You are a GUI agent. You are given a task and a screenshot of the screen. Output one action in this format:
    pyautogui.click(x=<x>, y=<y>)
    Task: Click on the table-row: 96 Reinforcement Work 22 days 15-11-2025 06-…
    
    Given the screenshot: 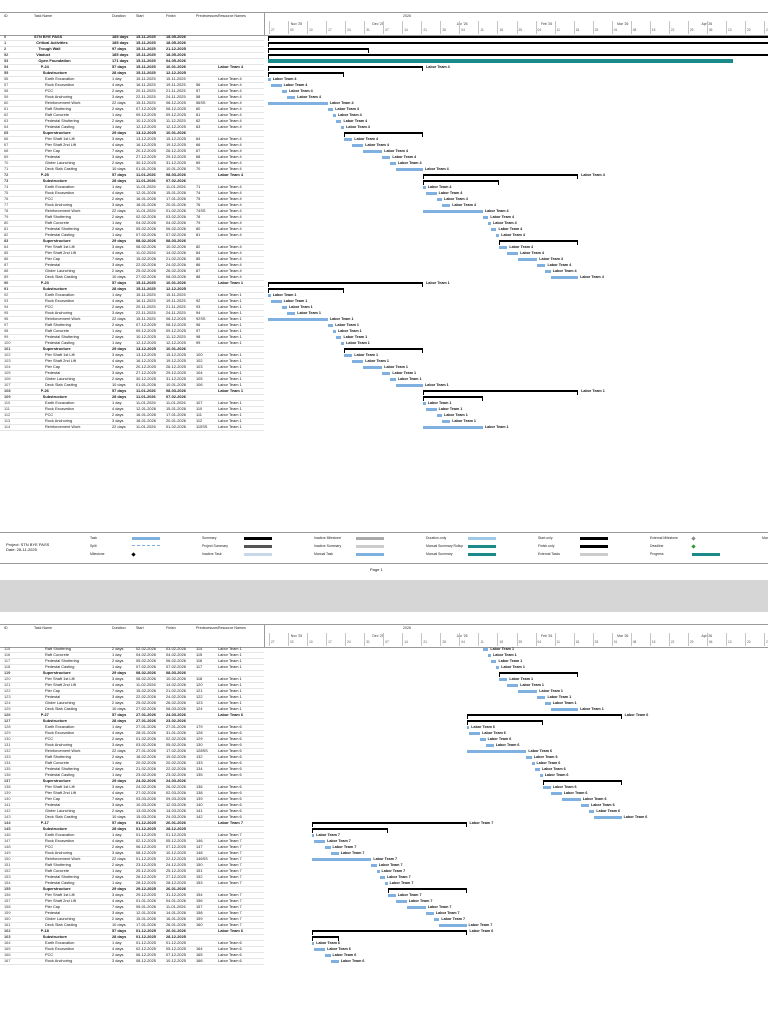 What is the action you would take?
    pyautogui.click(x=132, y=319)
    